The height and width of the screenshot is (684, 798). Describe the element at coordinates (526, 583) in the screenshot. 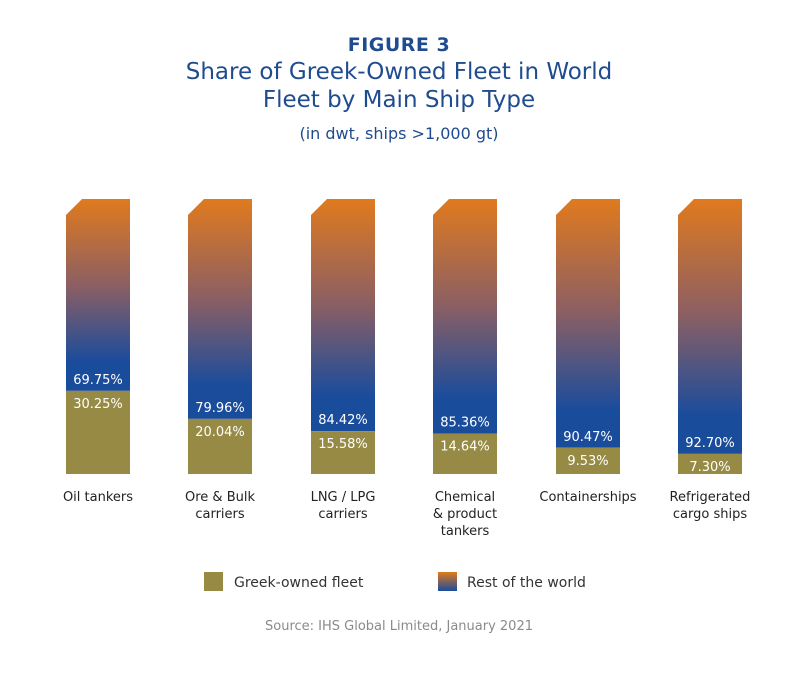

I see `legend-label-rest: Rest of the world` at that location.